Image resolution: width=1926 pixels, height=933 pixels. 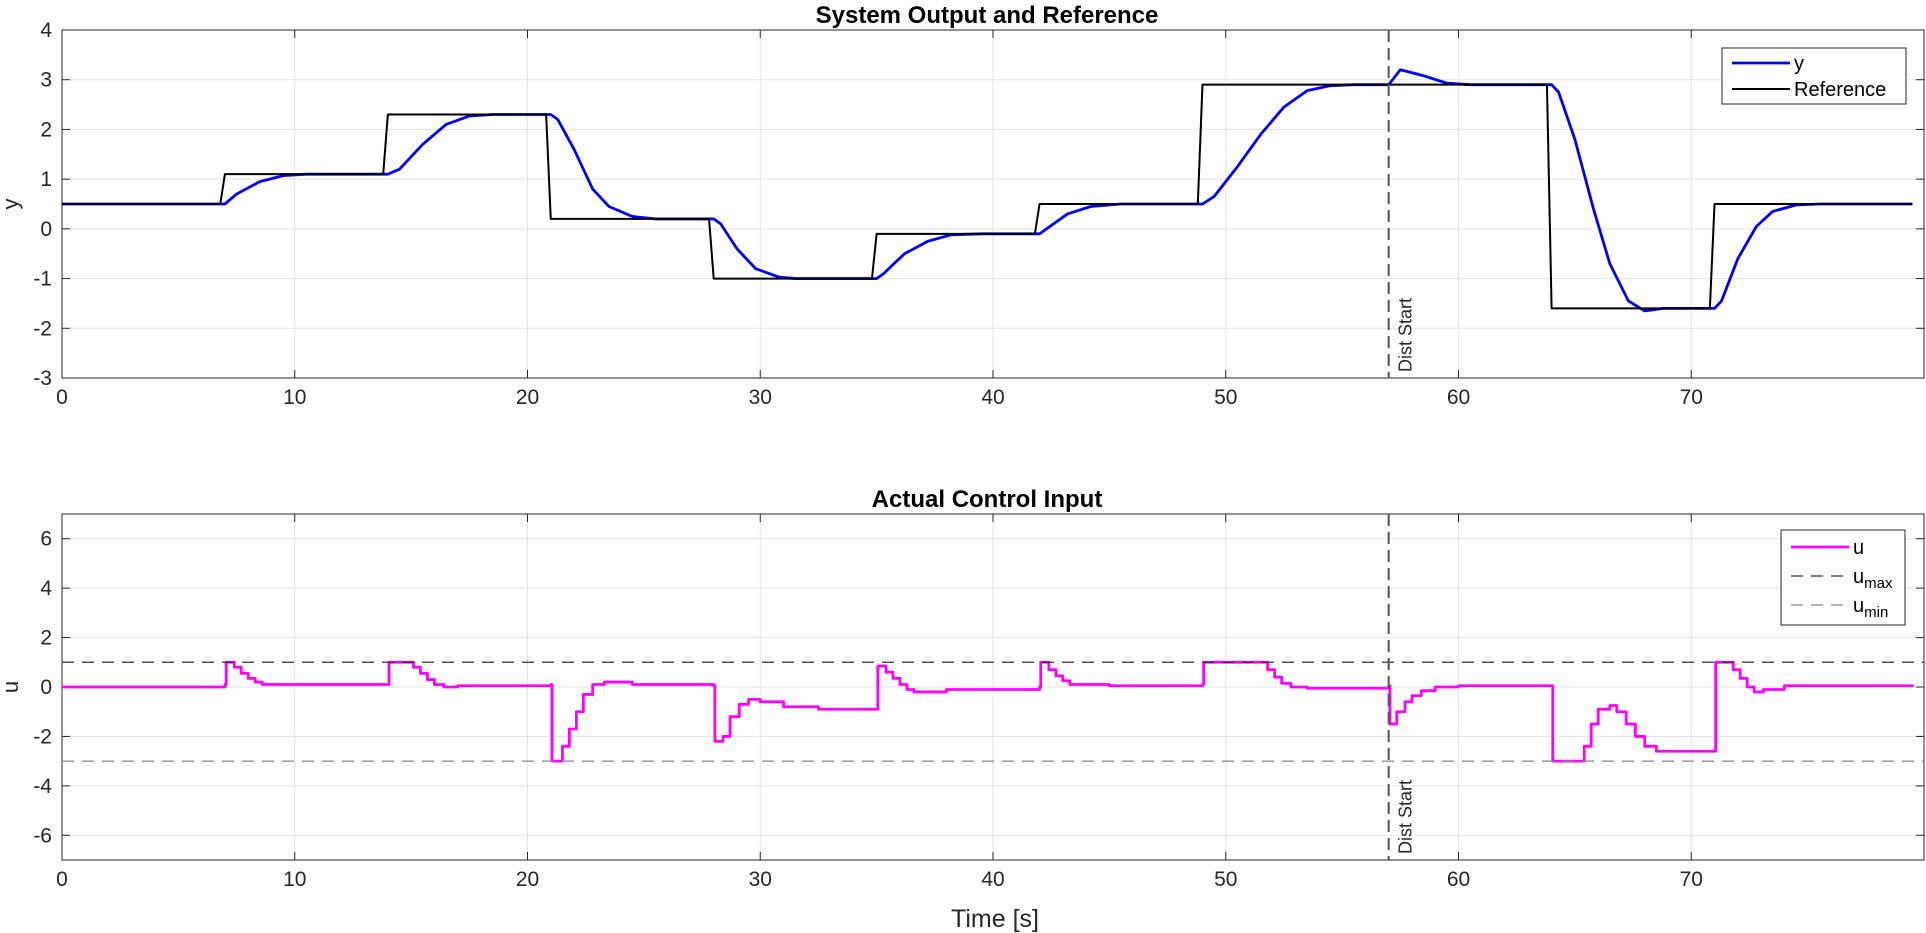 What do you see at coordinates (987, 15) in the screenshot?
I see `chart-title: System Output and Reference` at bounding box center [987, 15].